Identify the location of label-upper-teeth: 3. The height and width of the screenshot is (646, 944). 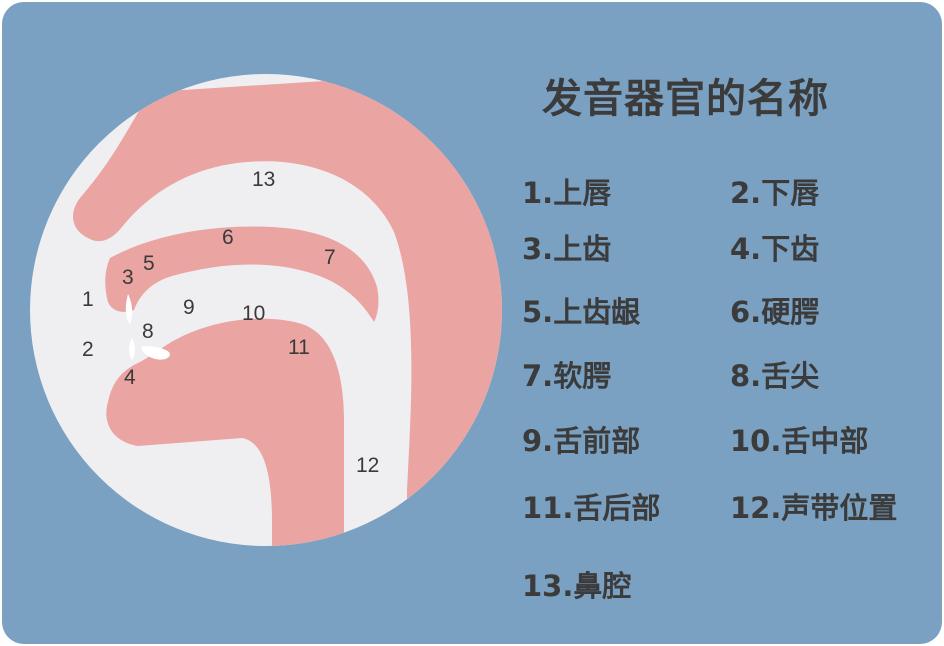
(128, 277).